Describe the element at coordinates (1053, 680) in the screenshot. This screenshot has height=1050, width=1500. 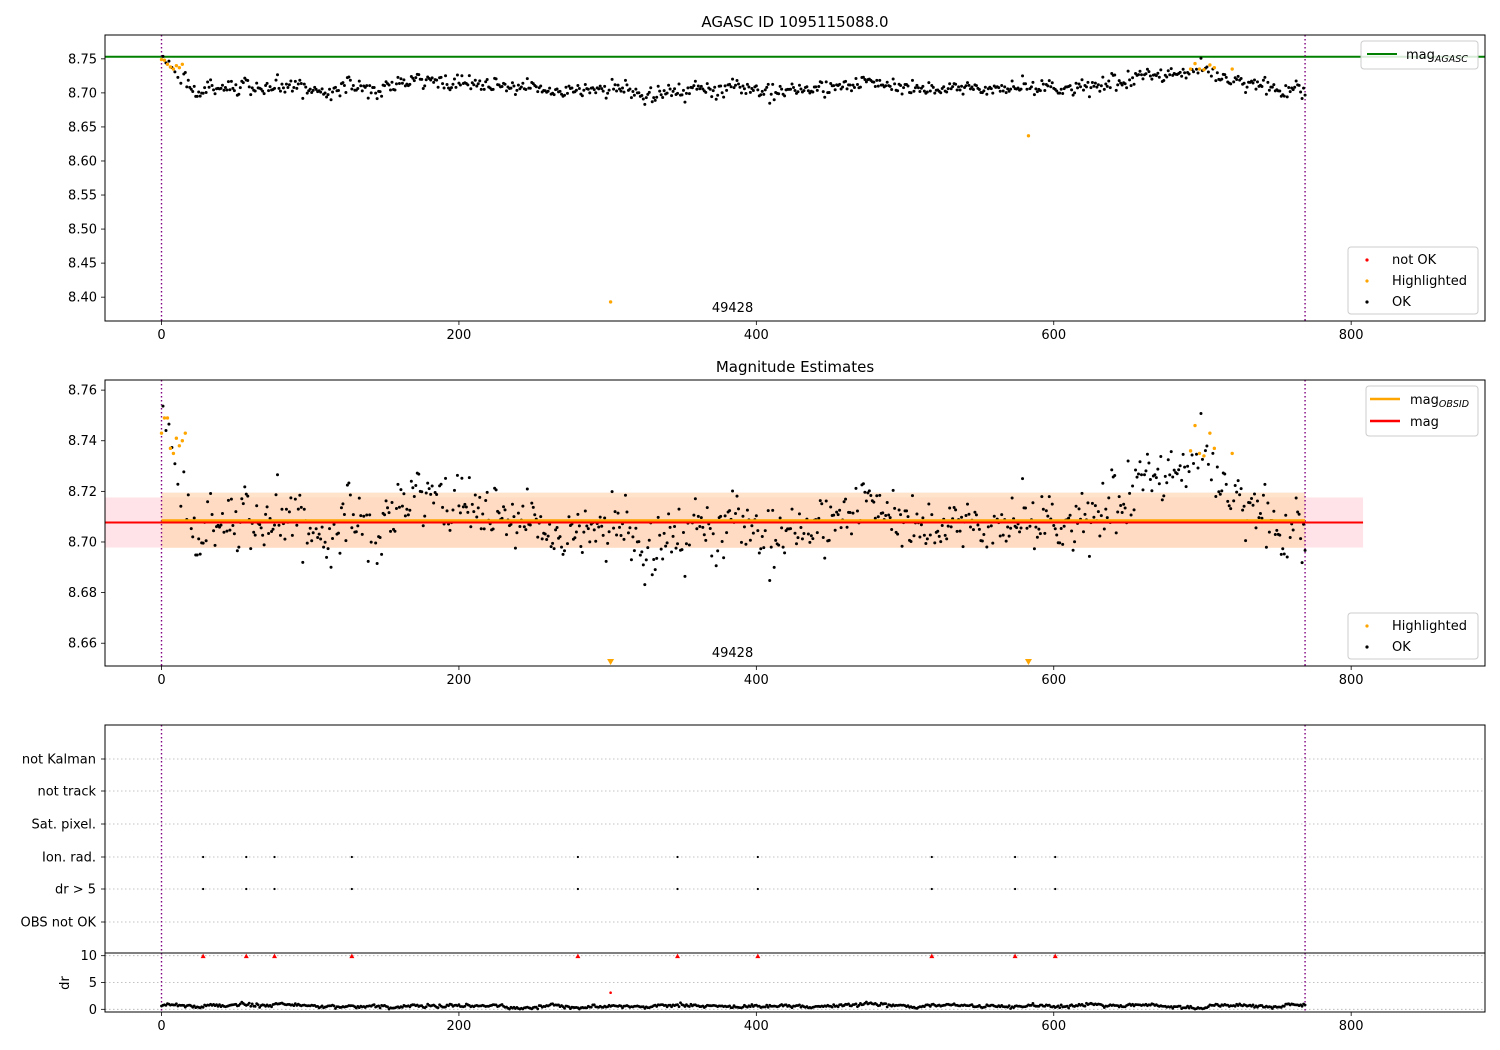
I see `x-tick-label: 600` at that location.